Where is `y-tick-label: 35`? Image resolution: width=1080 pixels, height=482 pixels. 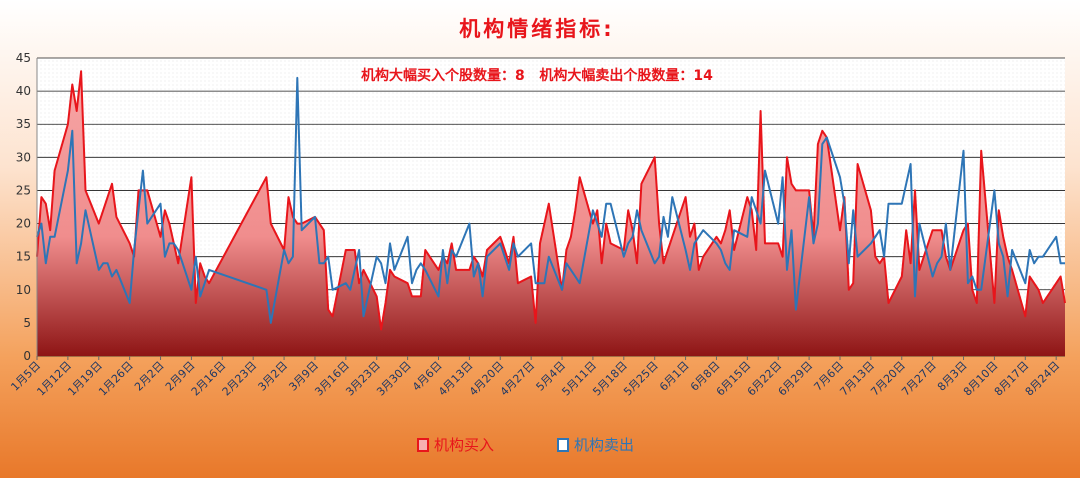
y-tick-label: 35 is located at coordinates (23, 124).